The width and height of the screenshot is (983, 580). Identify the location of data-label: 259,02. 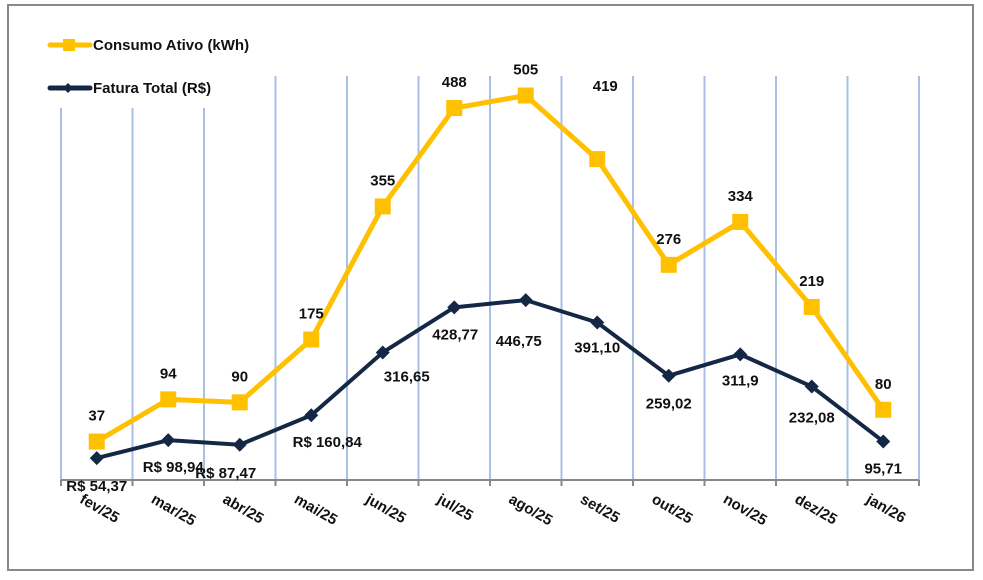
(669, 404).